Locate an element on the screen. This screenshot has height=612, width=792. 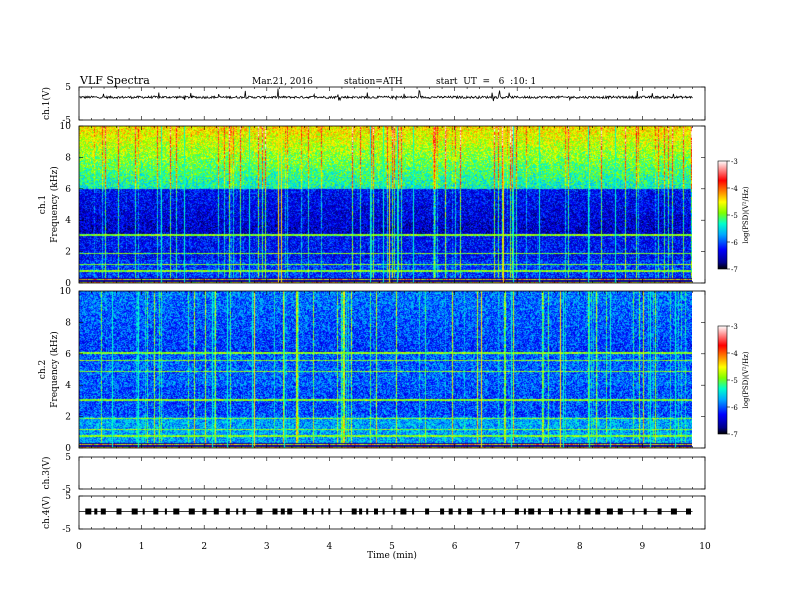
ch2-spec-ylabel-2: Frequency (kHz) is located at coordinates (54, 369).